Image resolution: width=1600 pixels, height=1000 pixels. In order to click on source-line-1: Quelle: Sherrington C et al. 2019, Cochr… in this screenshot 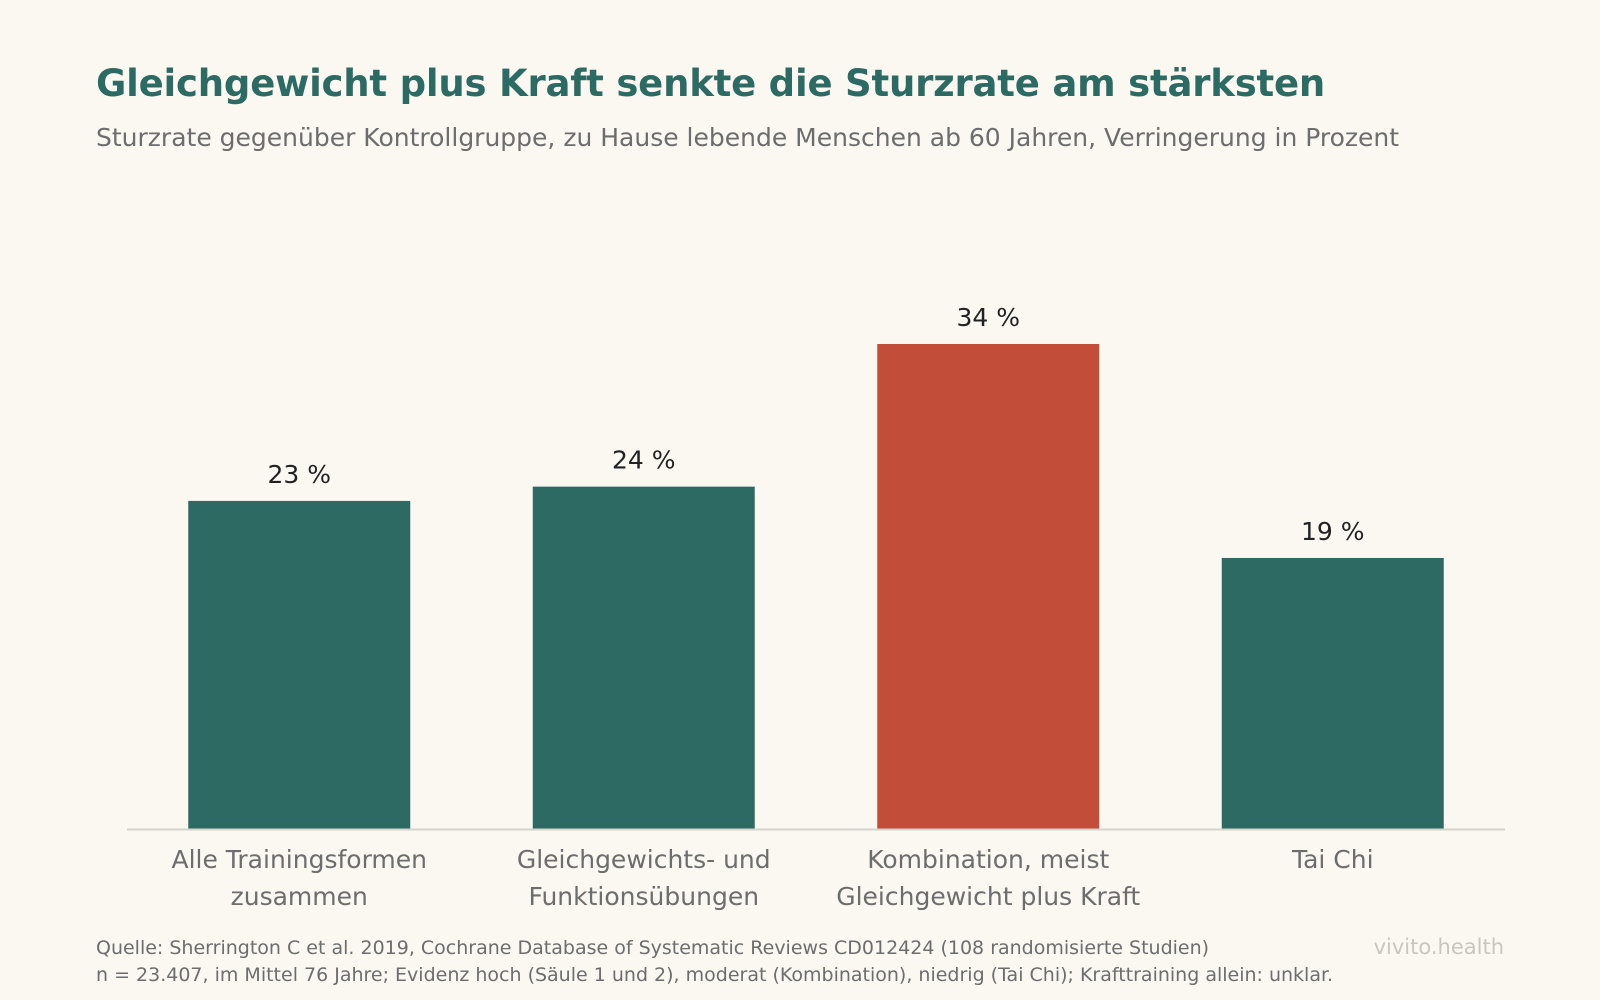, I will do `click(653, 948)`.